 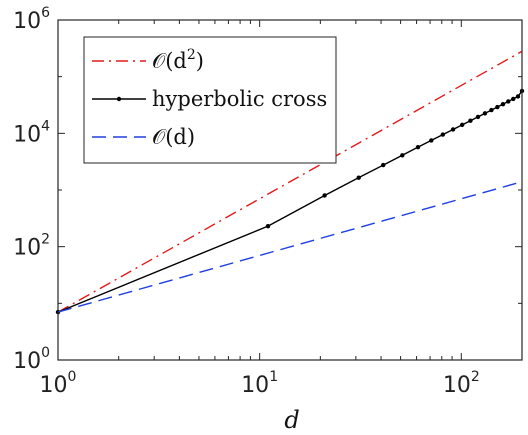 I want to click on x-tick-label-exponent: 1, so click(x=273, y=377).